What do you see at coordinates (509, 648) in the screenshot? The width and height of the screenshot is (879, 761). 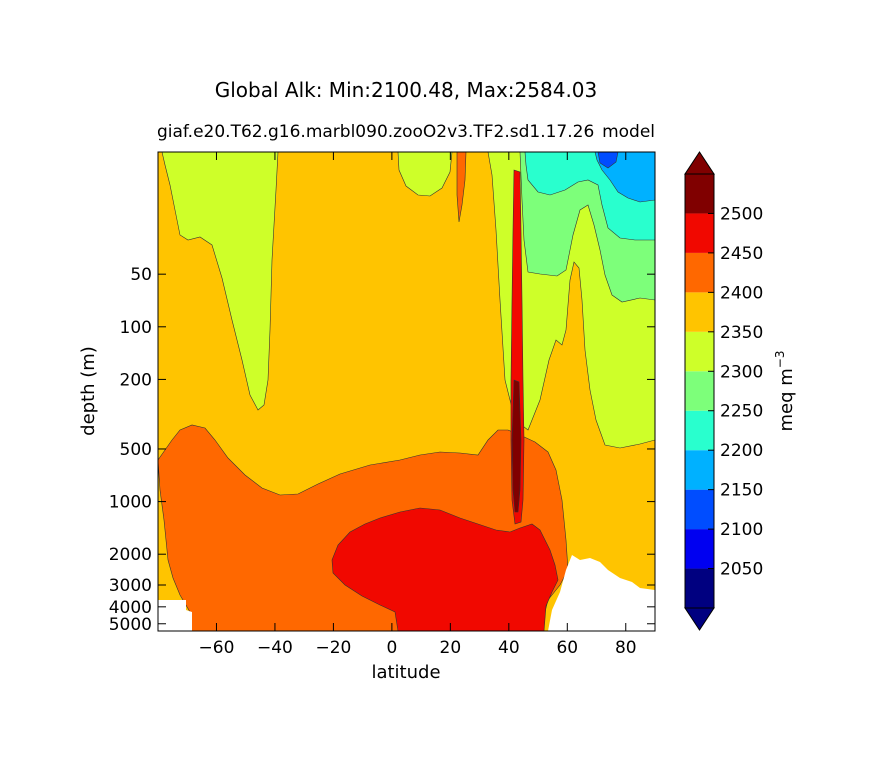 I see `x-tick-label: 40` at bounding box center [509, 648].